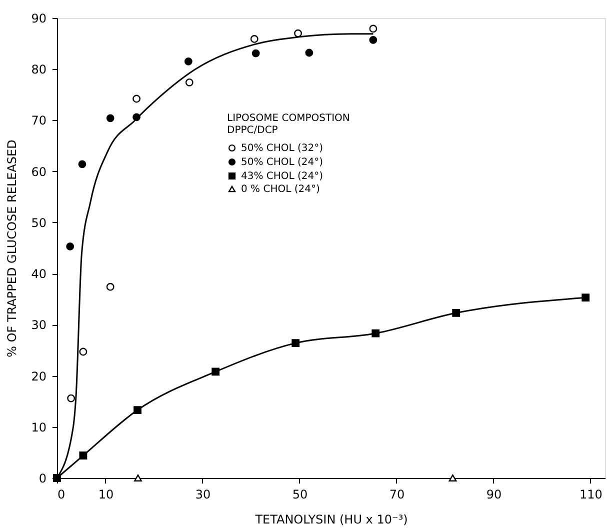 This screenshot has height=529, width=607. I want to click on y-tick-label: 80, so click(38, 69).